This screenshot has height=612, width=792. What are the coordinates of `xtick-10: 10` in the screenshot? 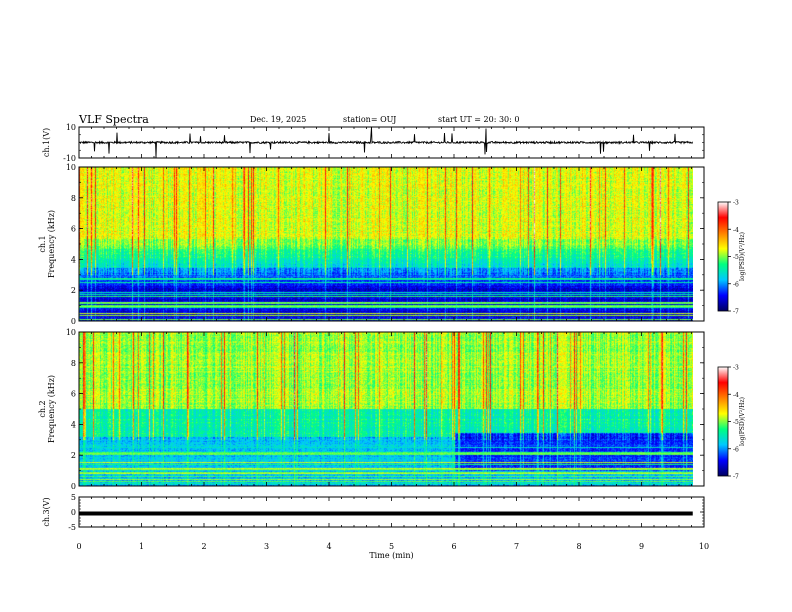 It's located at (704, 546).